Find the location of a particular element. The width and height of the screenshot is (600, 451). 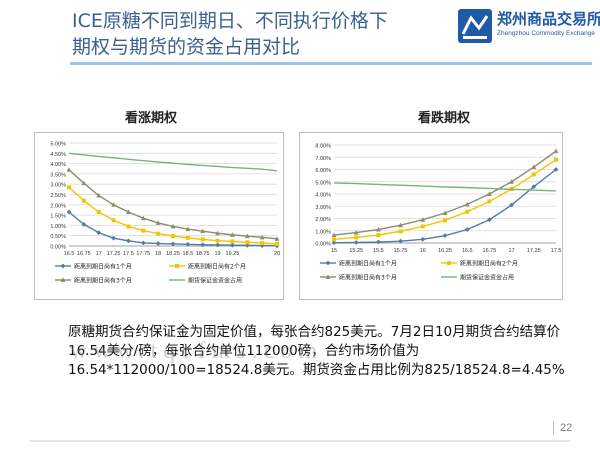

x-tick-label: 15.75 is located at coordinates (401, 251).